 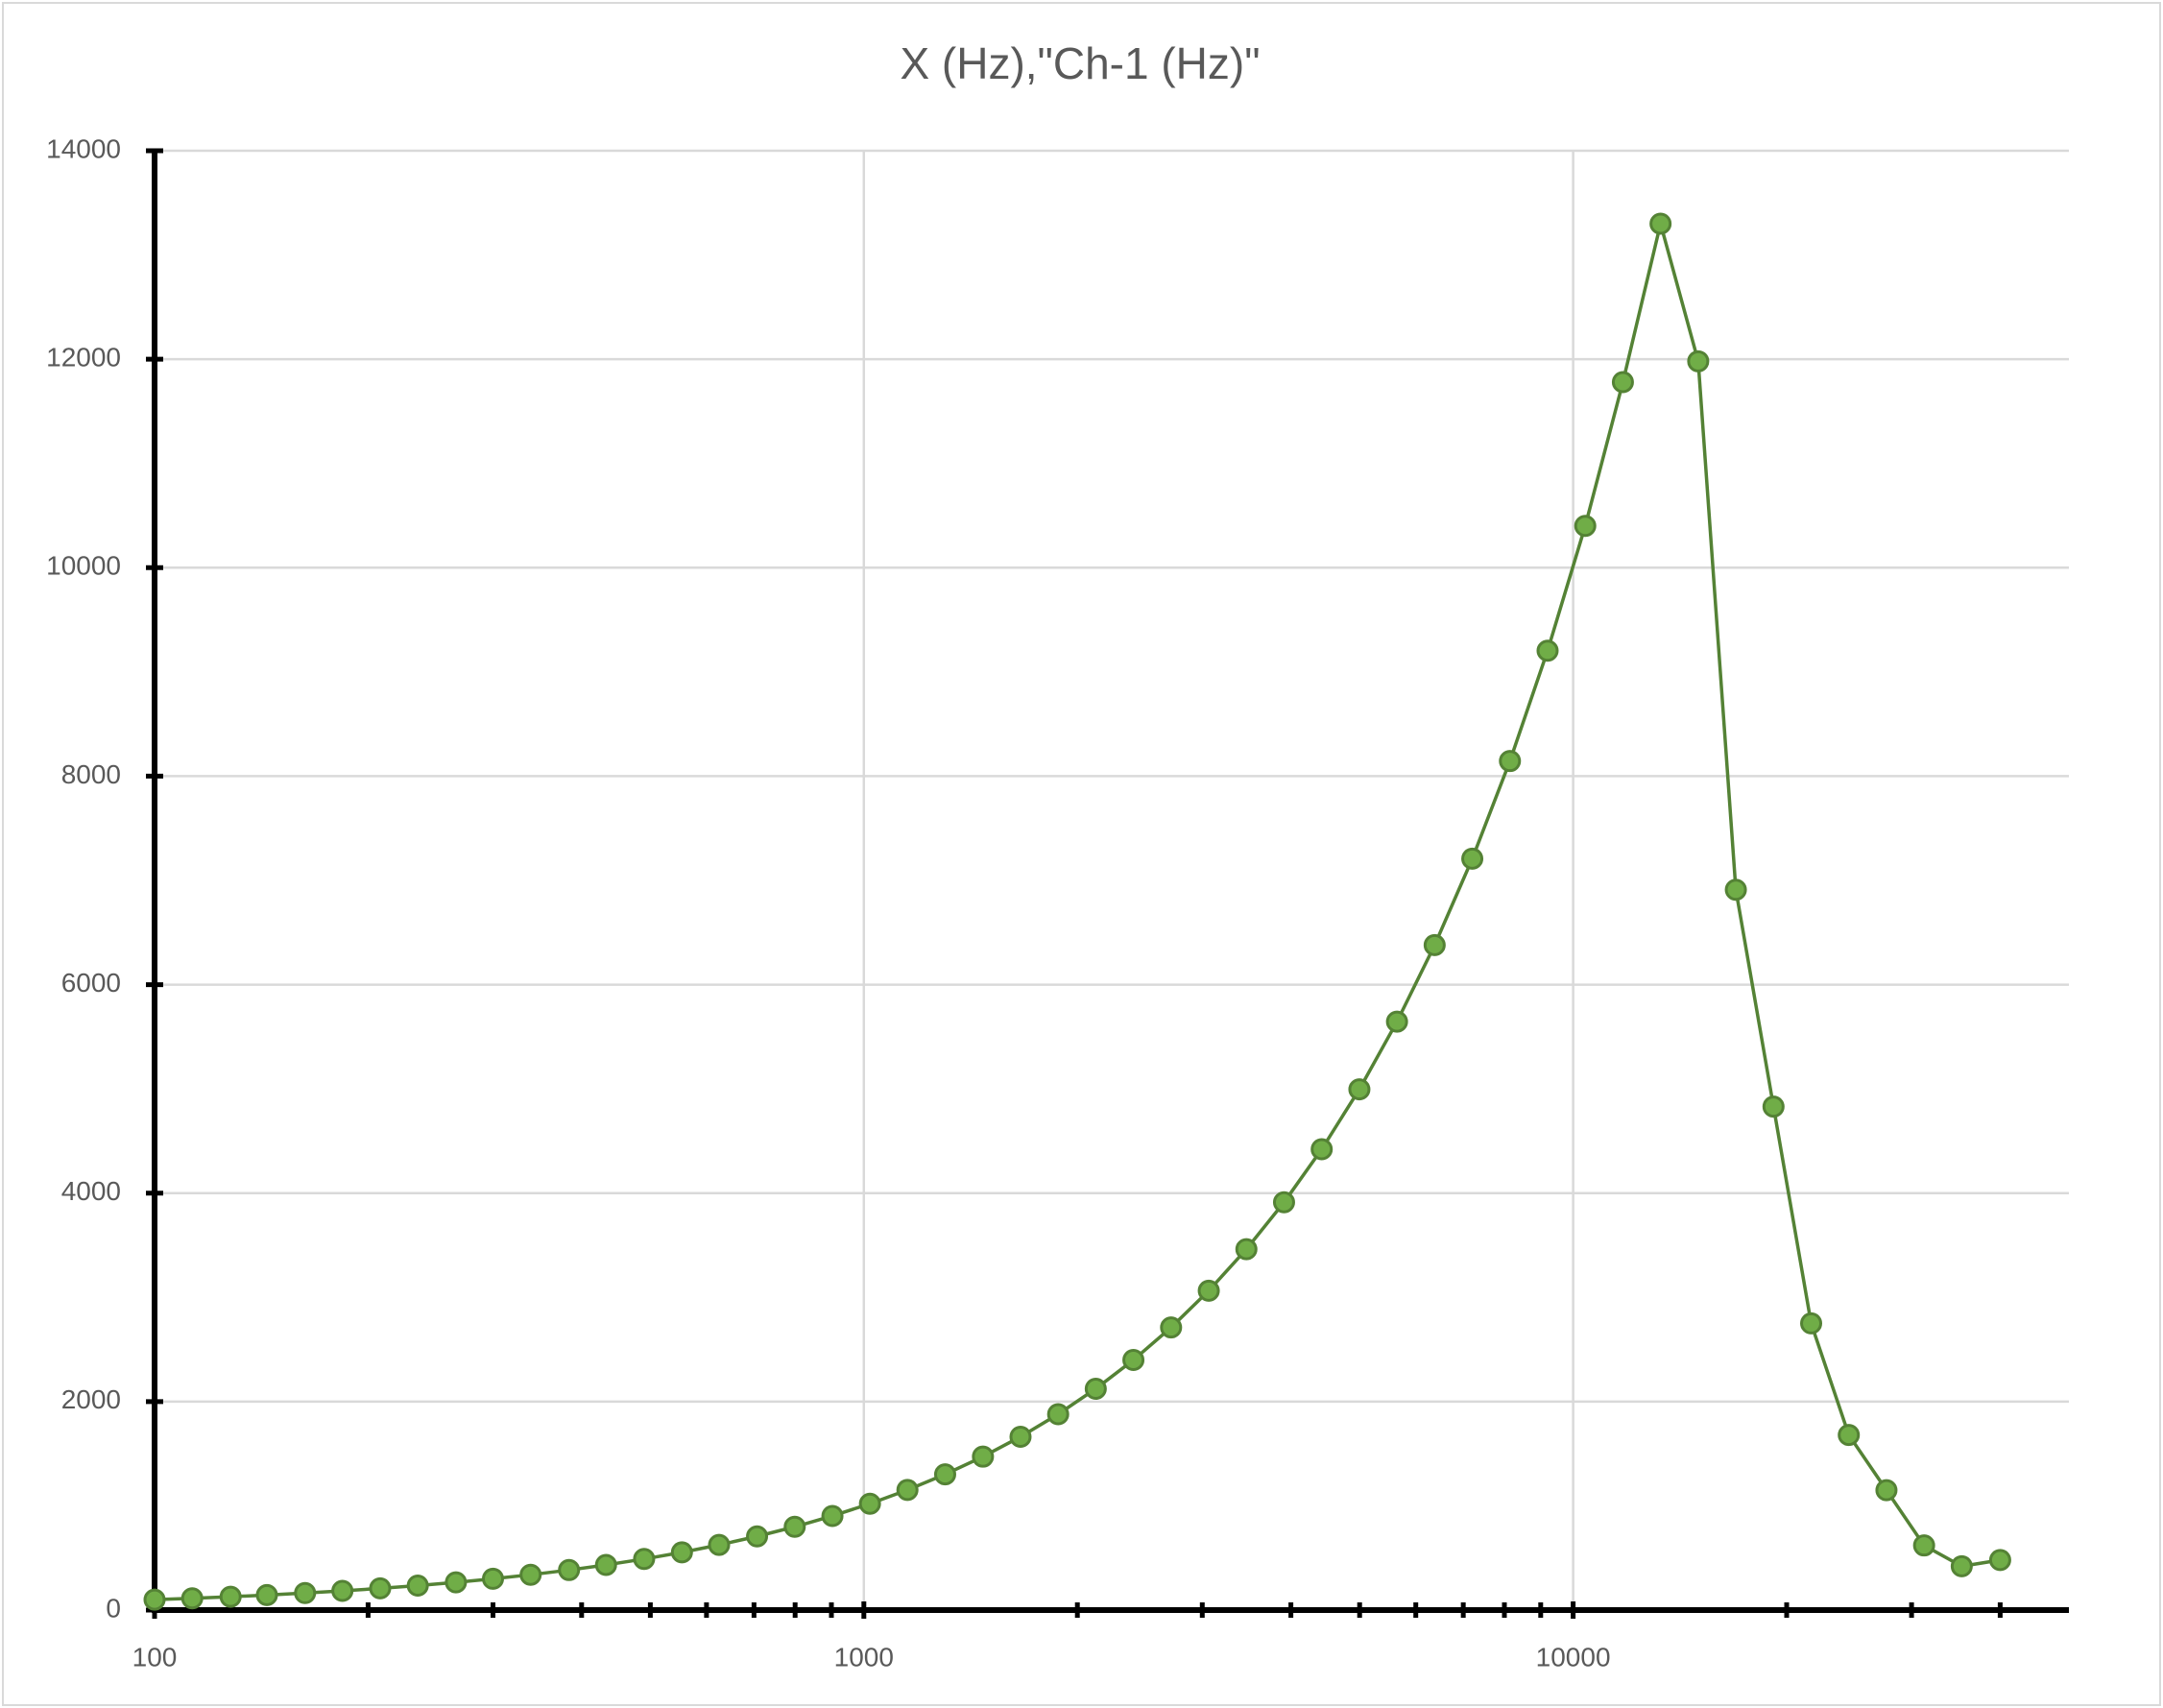 What do you see at coordinates (91, 1191) in the screenshot?
I see `y-tick-label: 4000` at bounding box center [91, 1191].